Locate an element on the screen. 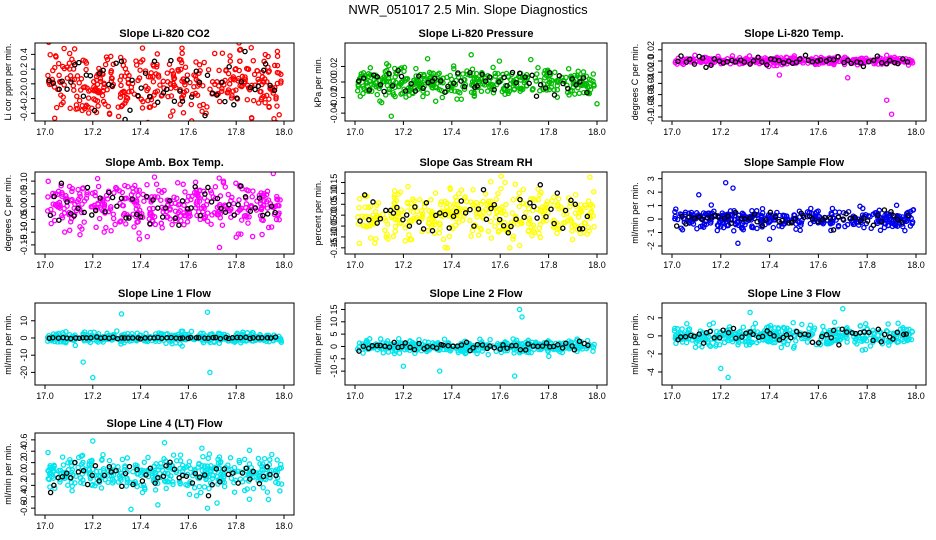  x-tick-label: 17.2 is located at coordinates (721, 132).